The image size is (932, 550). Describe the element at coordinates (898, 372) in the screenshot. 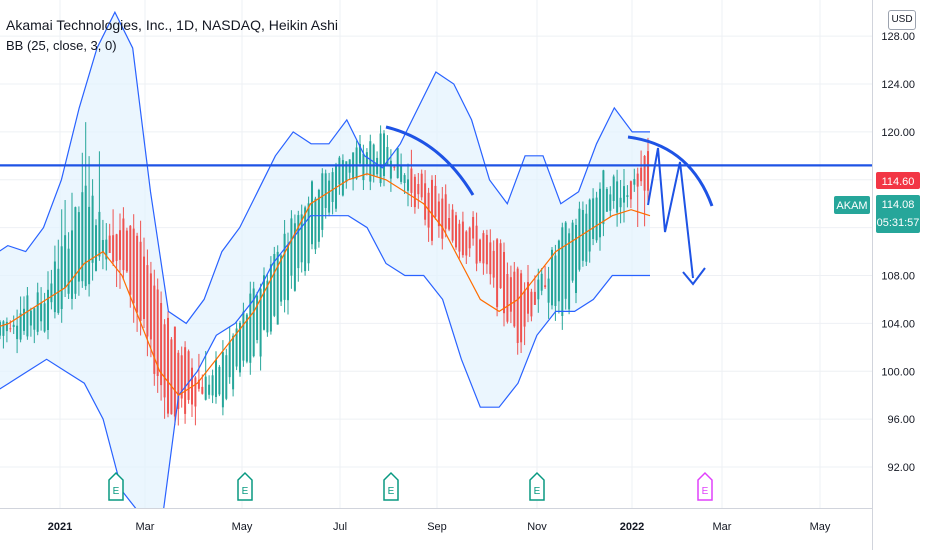

I see `y-tick-label: 100.00` at that location.